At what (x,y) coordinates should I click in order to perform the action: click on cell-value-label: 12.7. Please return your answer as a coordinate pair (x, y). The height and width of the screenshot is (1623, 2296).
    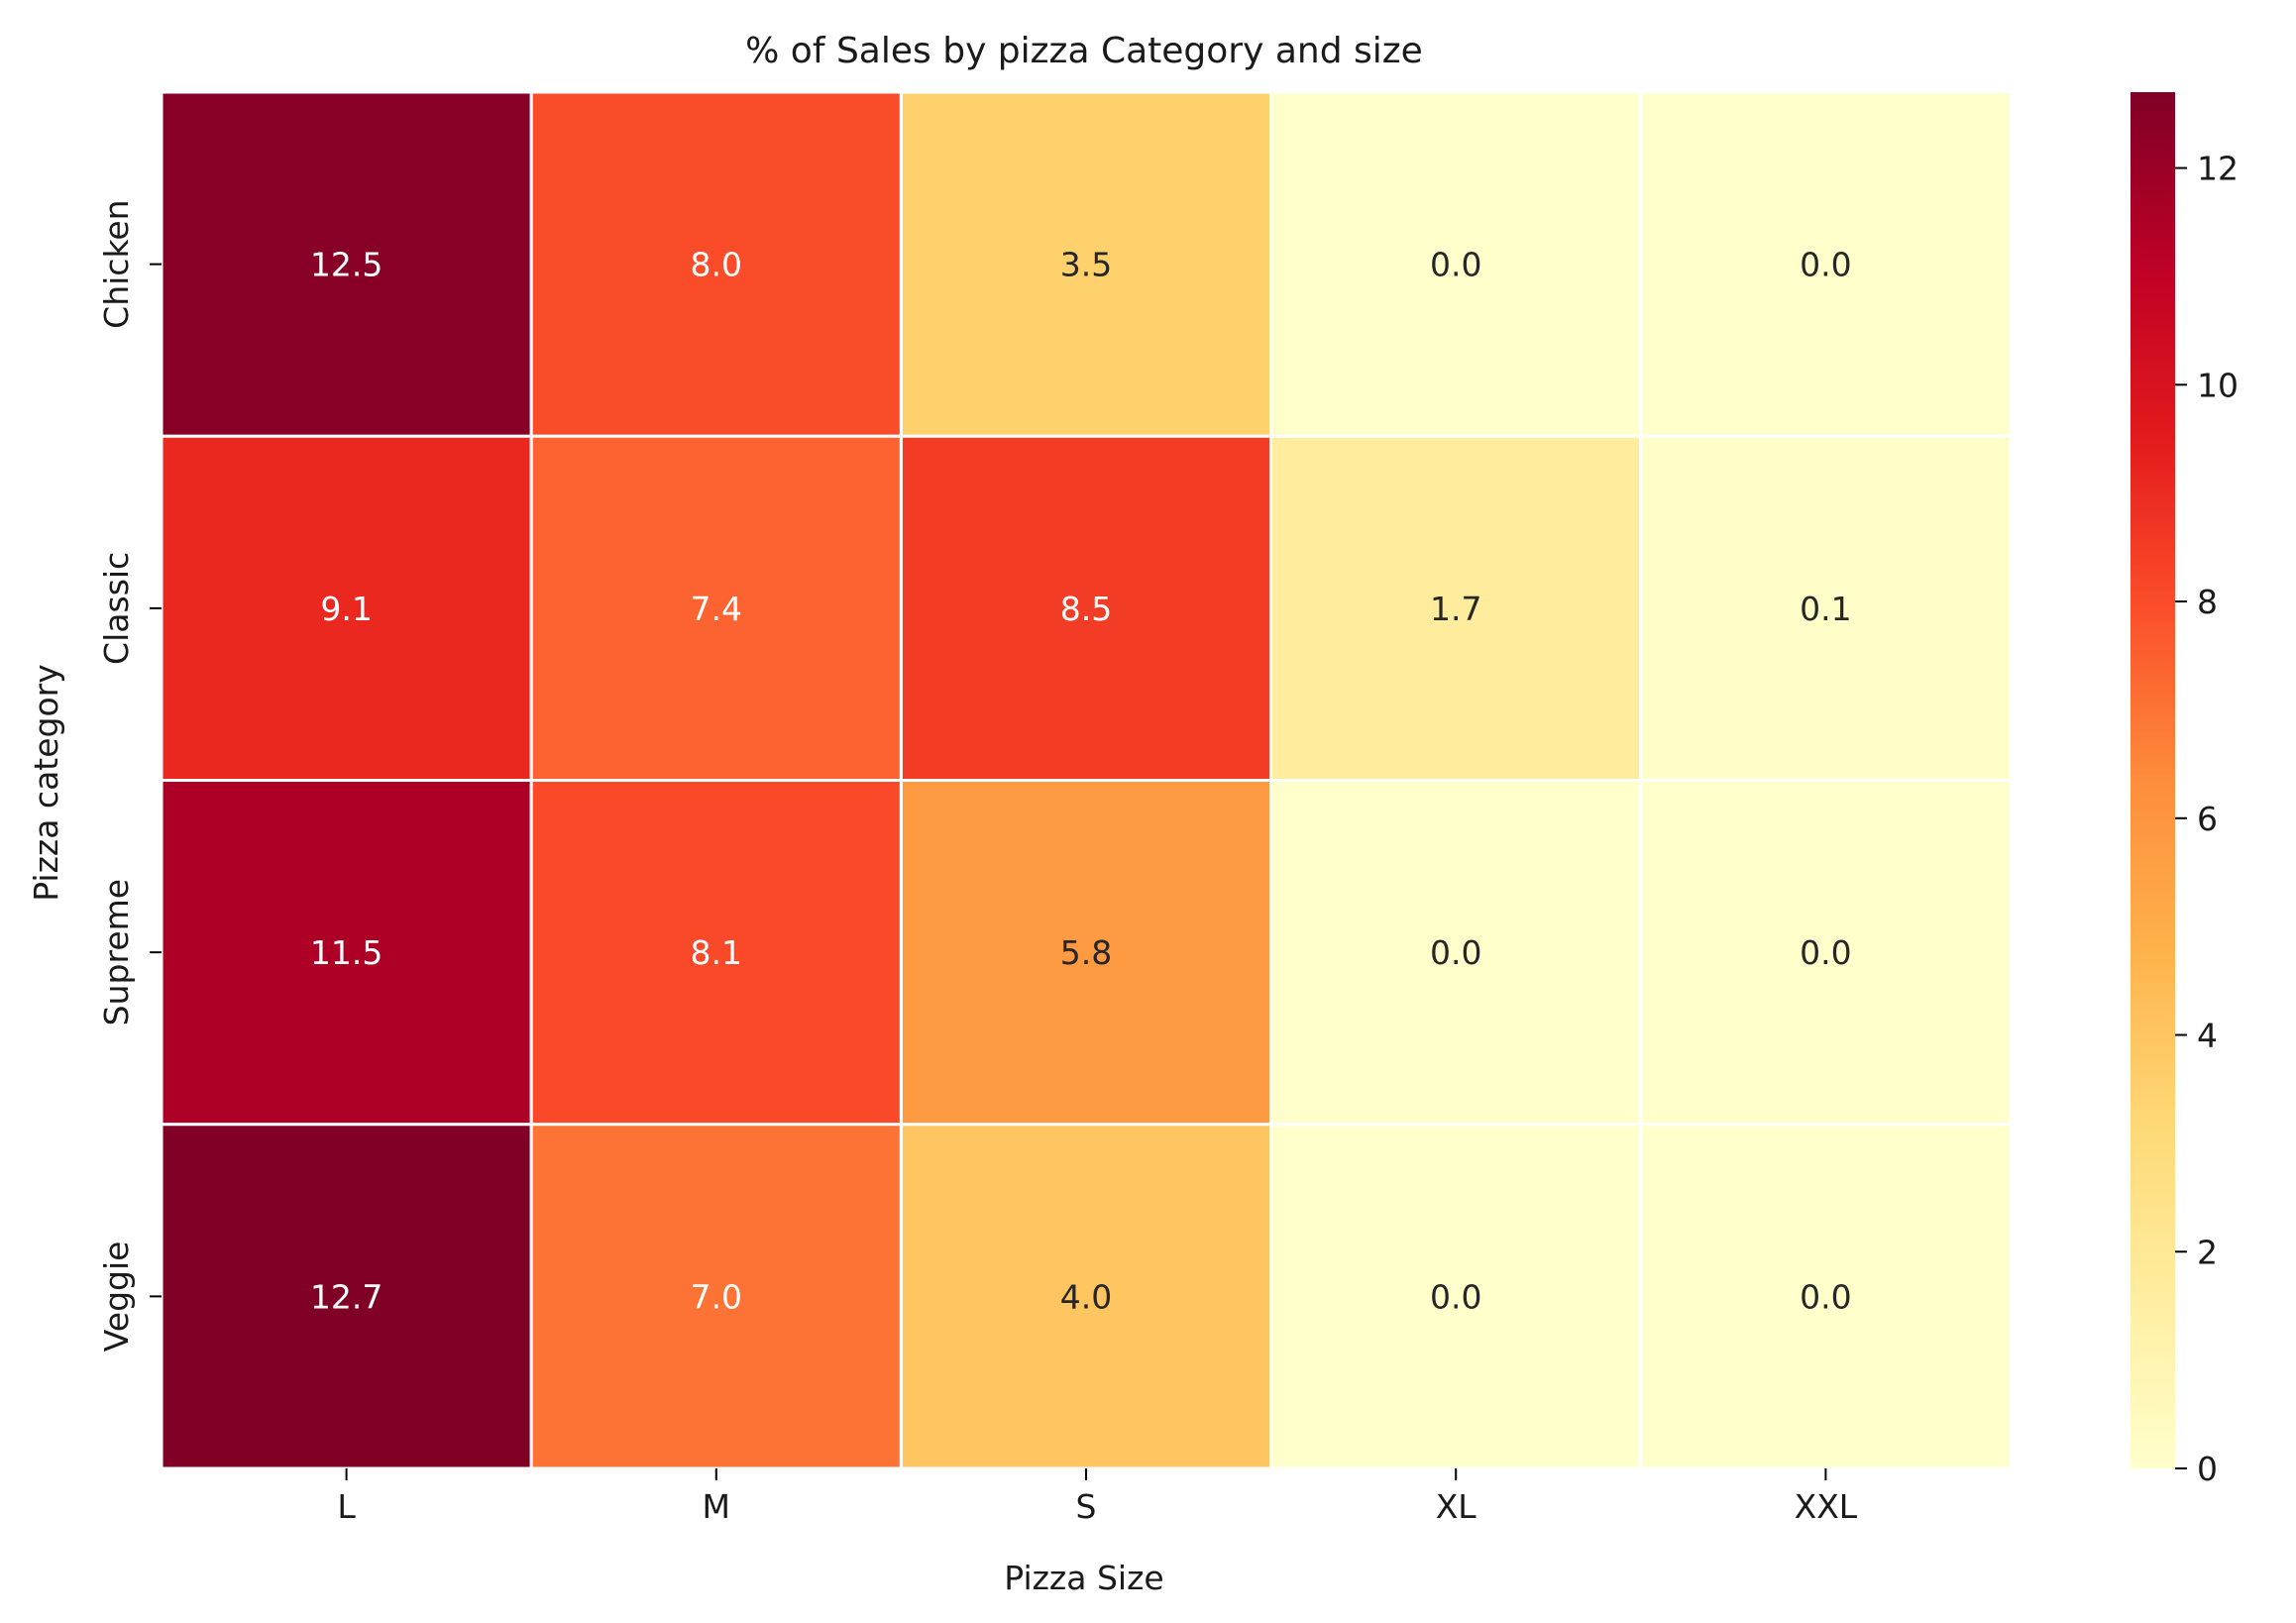
    Looking at the image, I should click on (346, 1296).